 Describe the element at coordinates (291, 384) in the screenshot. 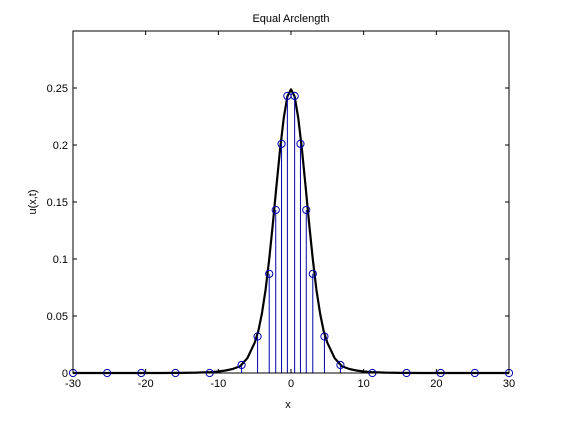

I see `x-tick-label-3: 0` at that location.